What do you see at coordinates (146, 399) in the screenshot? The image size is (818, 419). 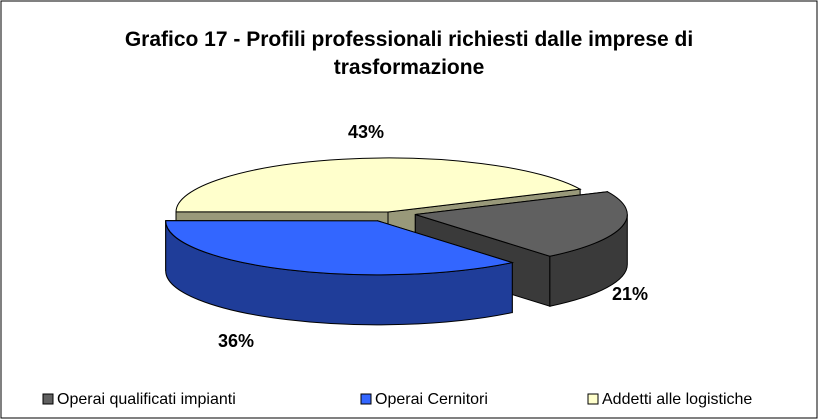 I see `legend-label: Operai qualificati impianti` at bounding box center [146, 399].